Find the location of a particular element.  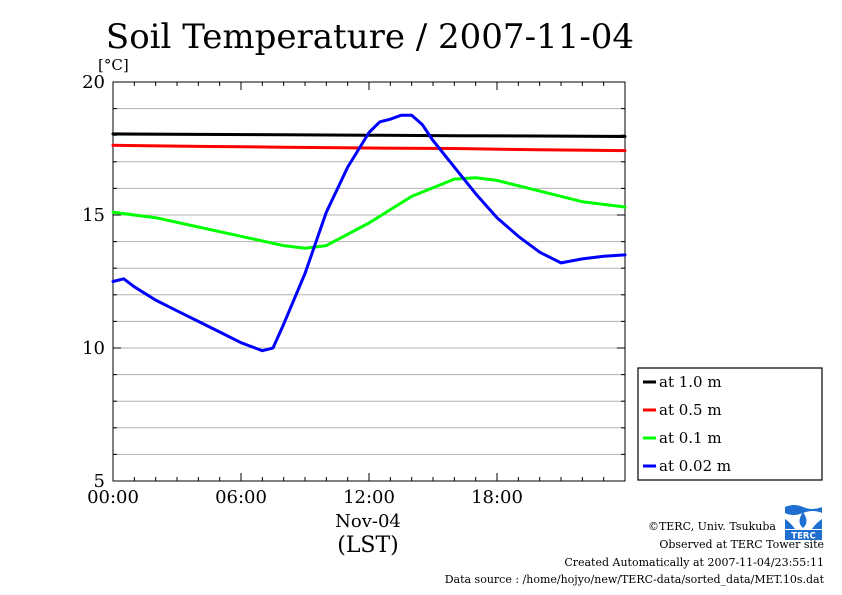

x-tick-label: 12:00 is located at coordinates (369, 497).